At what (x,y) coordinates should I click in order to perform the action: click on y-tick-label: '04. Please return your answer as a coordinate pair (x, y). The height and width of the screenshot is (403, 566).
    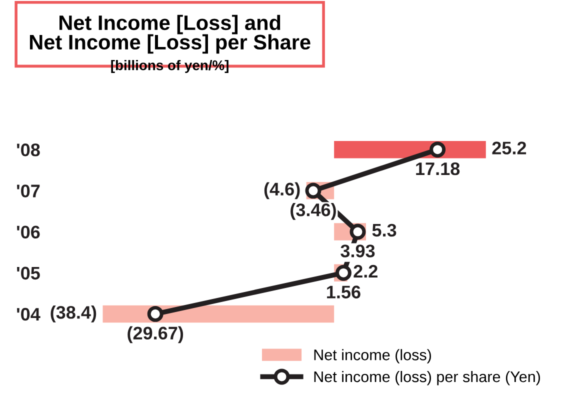
    Looking at the image, I should click on (28, 314).